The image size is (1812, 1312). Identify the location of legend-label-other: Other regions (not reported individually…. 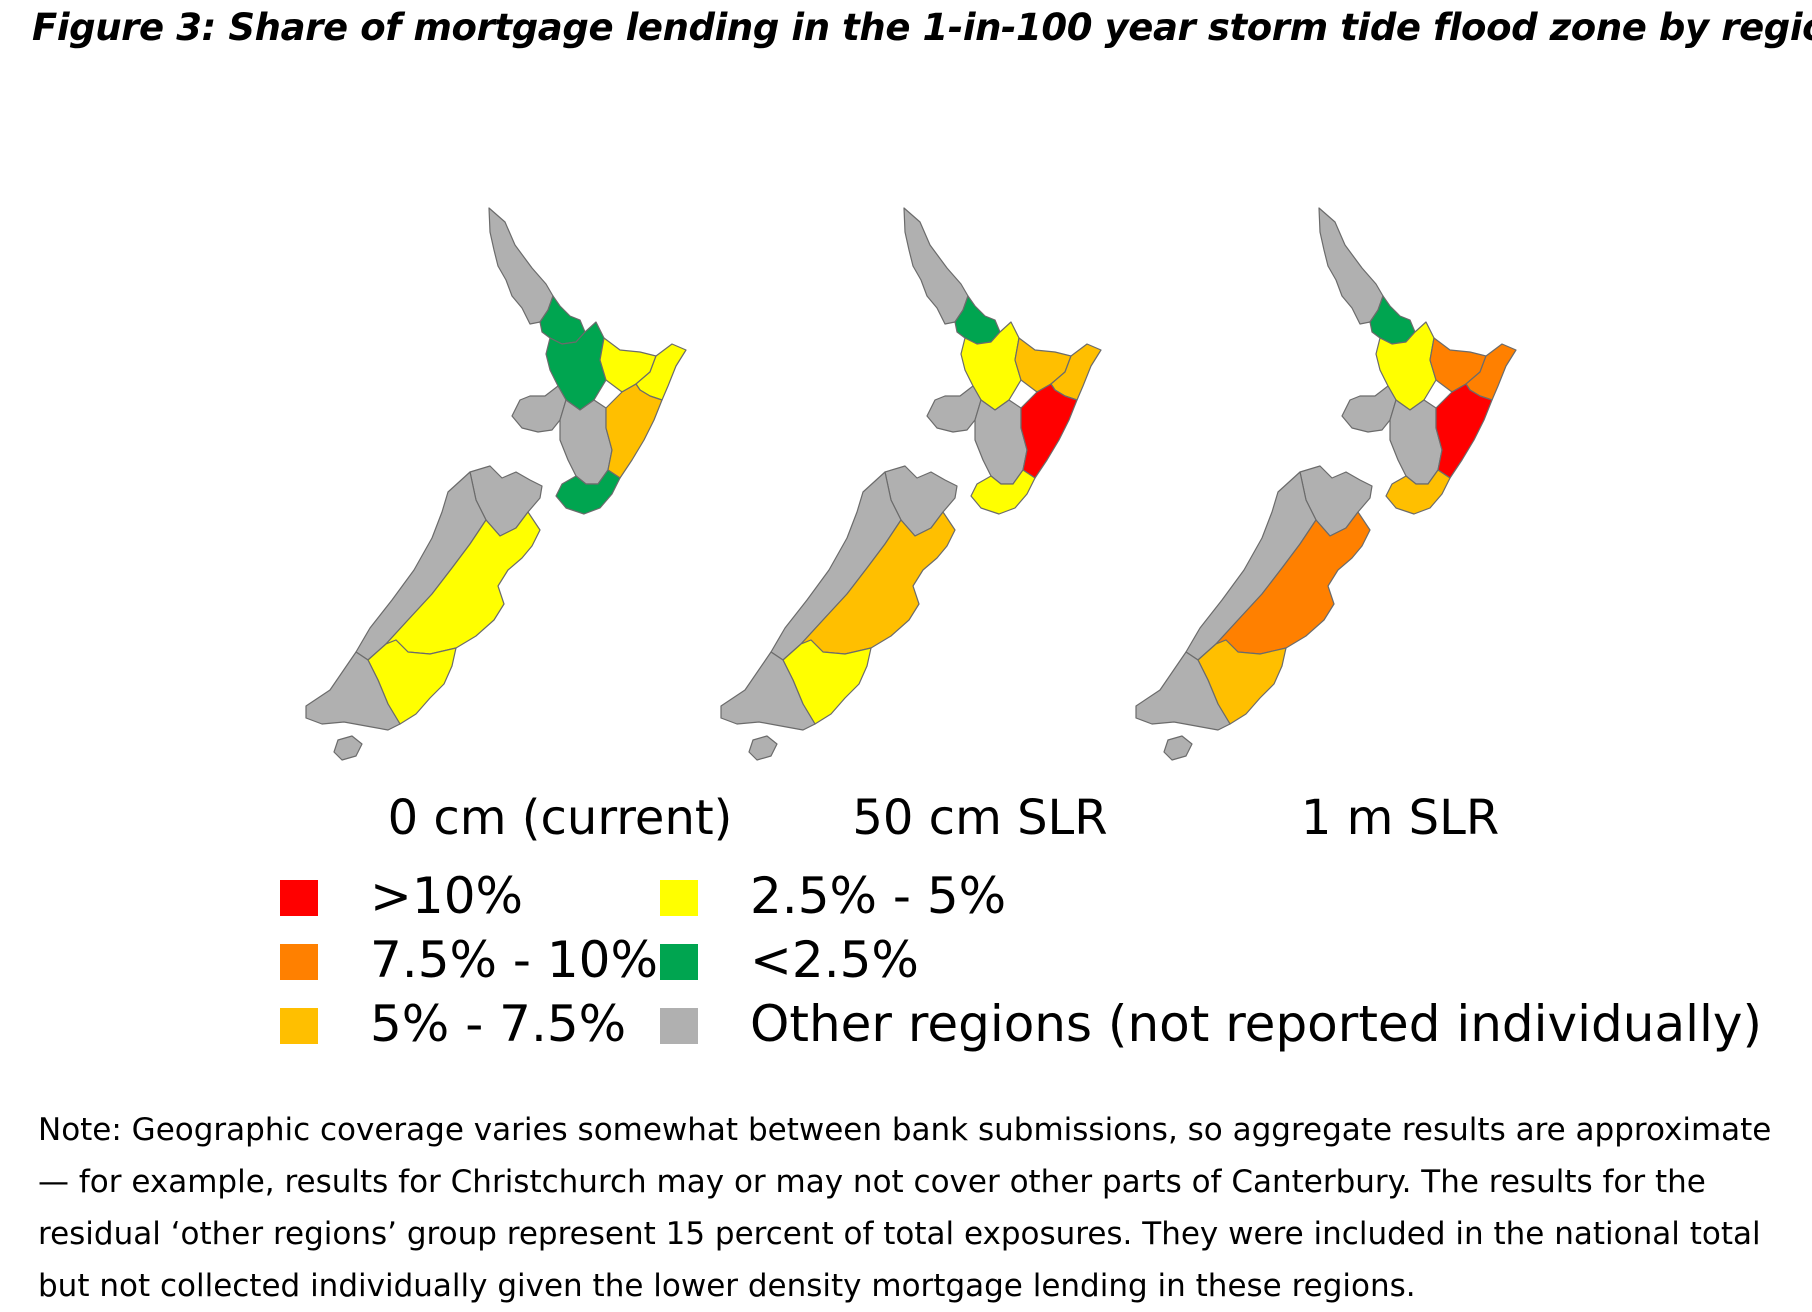
(1256, 1024).